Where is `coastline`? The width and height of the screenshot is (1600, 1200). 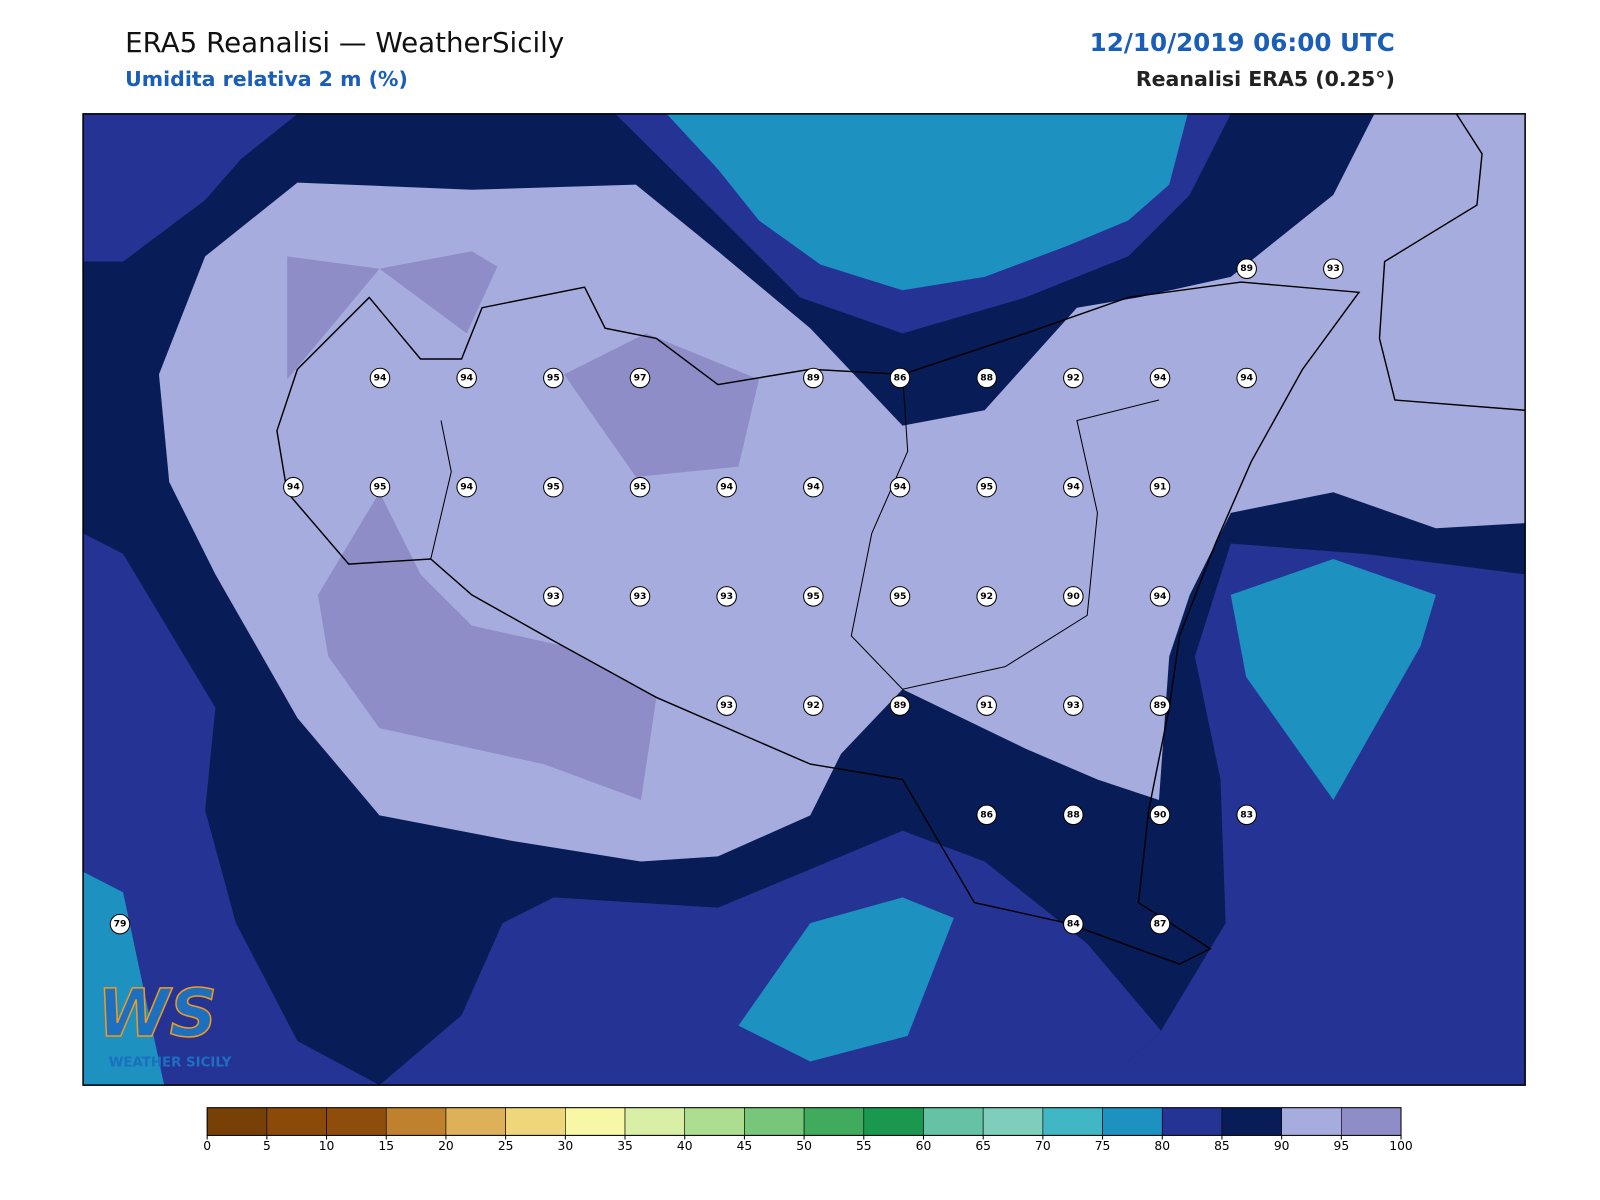
coastline is located at coordinates (1452, 262).